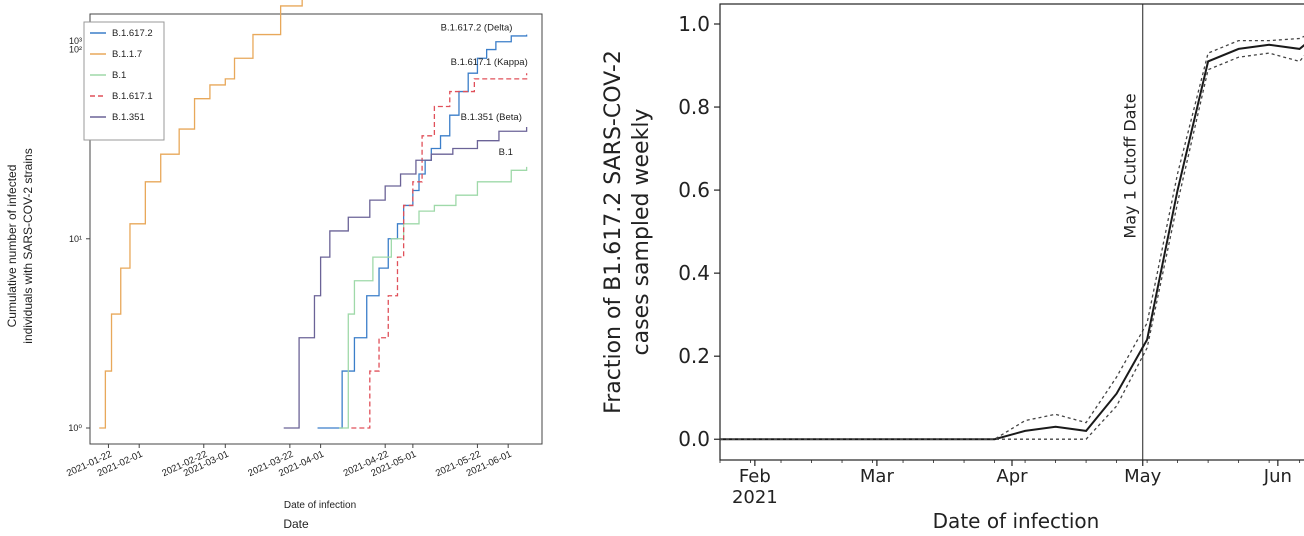 This screenshot has height=536, width=1304. I want to click on left-series-line-B.1.1.7, so click(201, 214).